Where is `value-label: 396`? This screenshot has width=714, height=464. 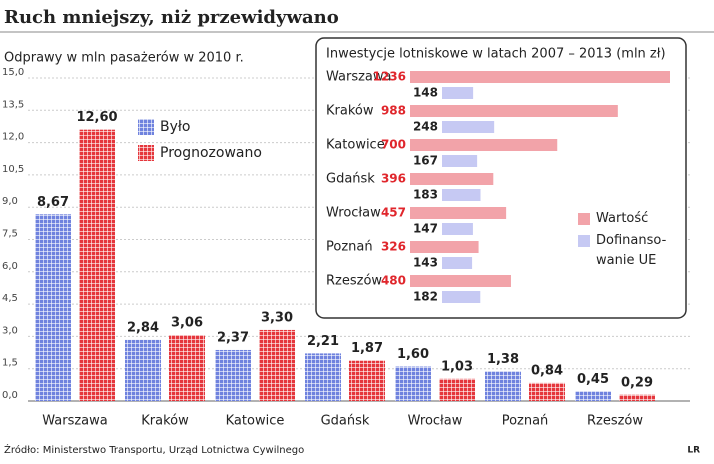
value-label: 396 is located at coordinates (393, 179).